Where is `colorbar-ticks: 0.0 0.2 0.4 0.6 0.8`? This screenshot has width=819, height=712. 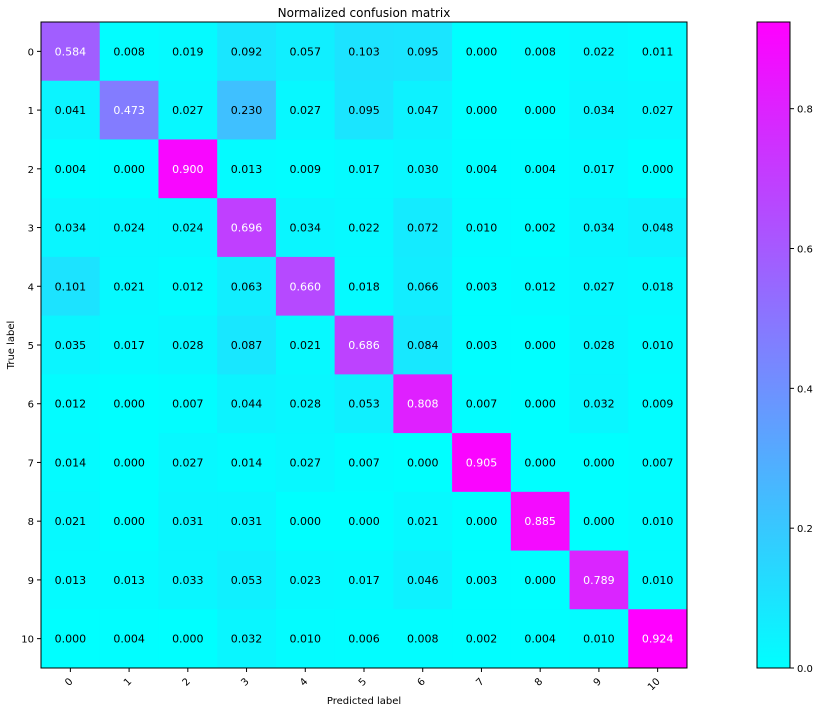 colorbar-ticks: 0.0 0.2 0.4 0.6 0.8 is located at coordinates (801, 390).